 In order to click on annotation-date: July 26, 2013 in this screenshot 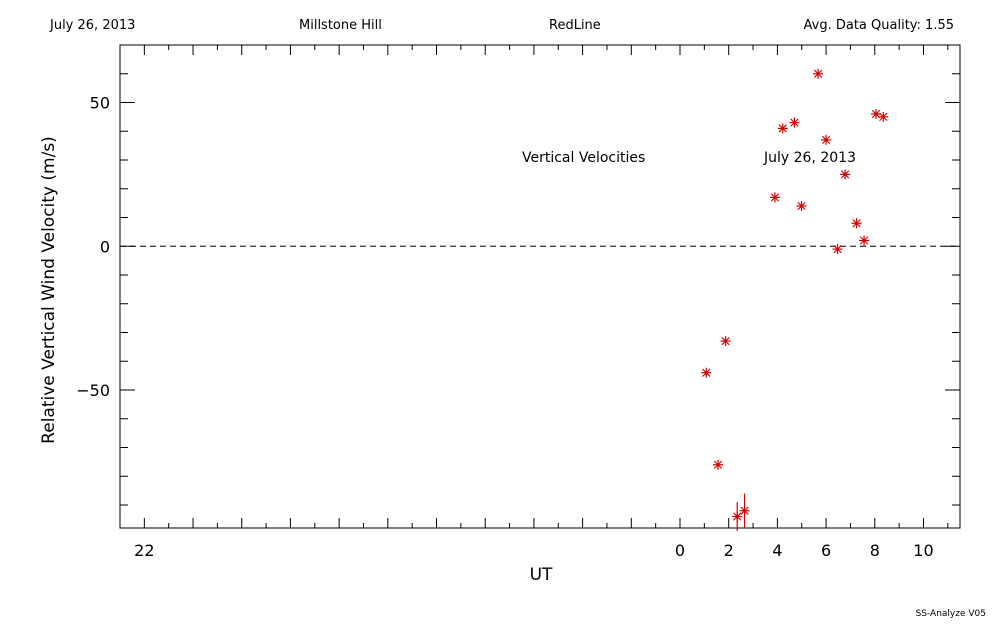, I will do `click(809, 158)`.